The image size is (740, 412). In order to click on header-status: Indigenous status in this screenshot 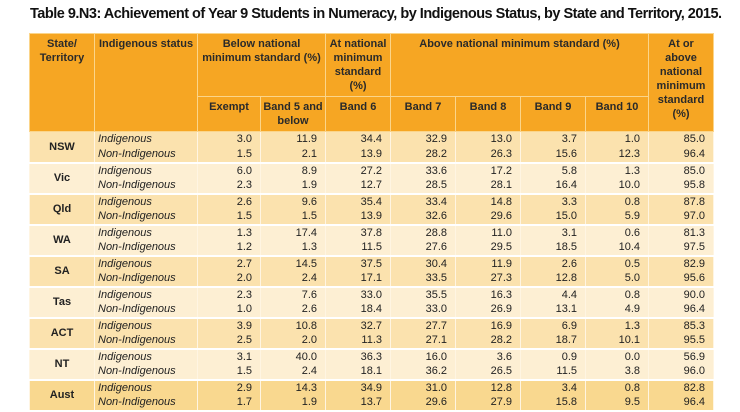, I will do `click(146, 82)`.